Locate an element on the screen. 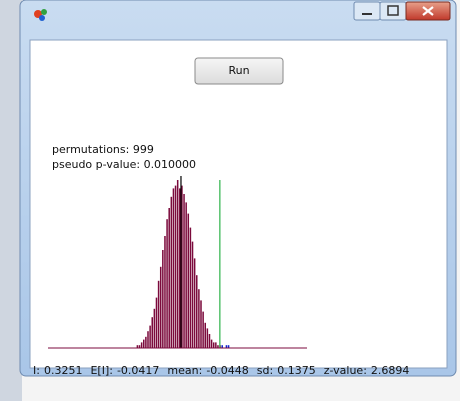 The image size is (460, 401). histogram is located at coordinates (183, 262).